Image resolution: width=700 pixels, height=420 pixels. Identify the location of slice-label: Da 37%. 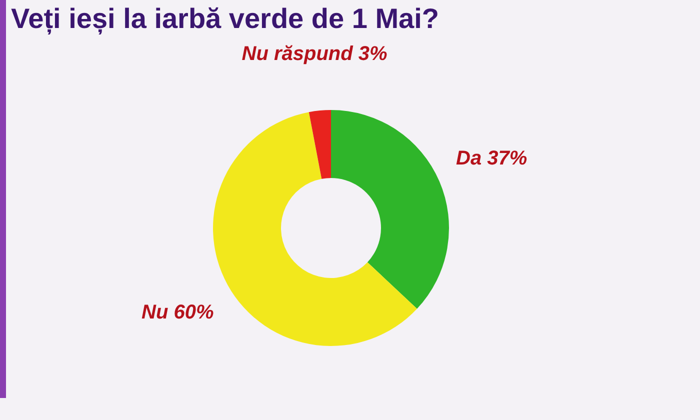
(492, 159).